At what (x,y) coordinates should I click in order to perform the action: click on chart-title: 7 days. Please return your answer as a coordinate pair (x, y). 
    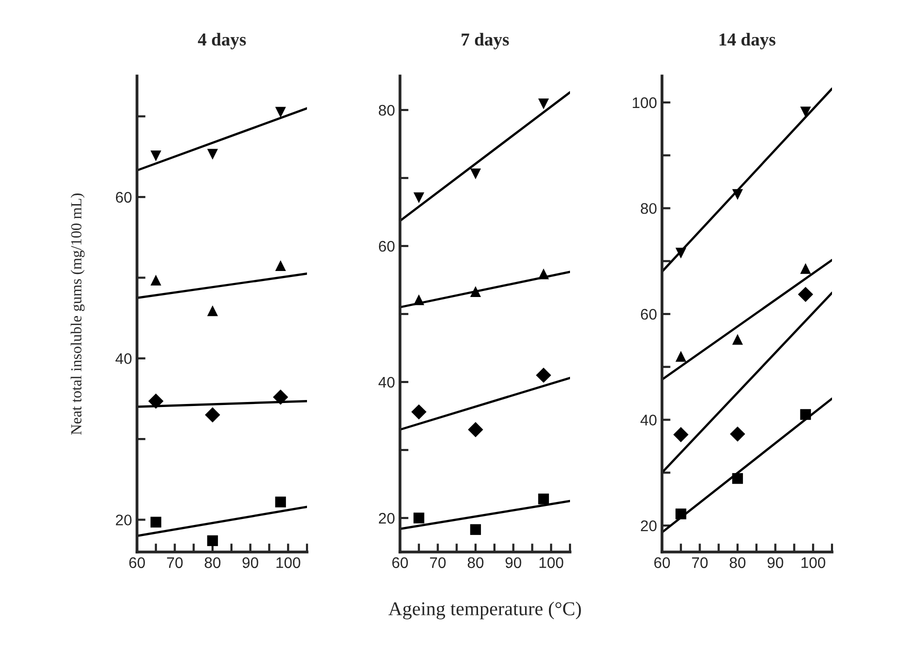
    Looking at the image, I should click on (485, 41).